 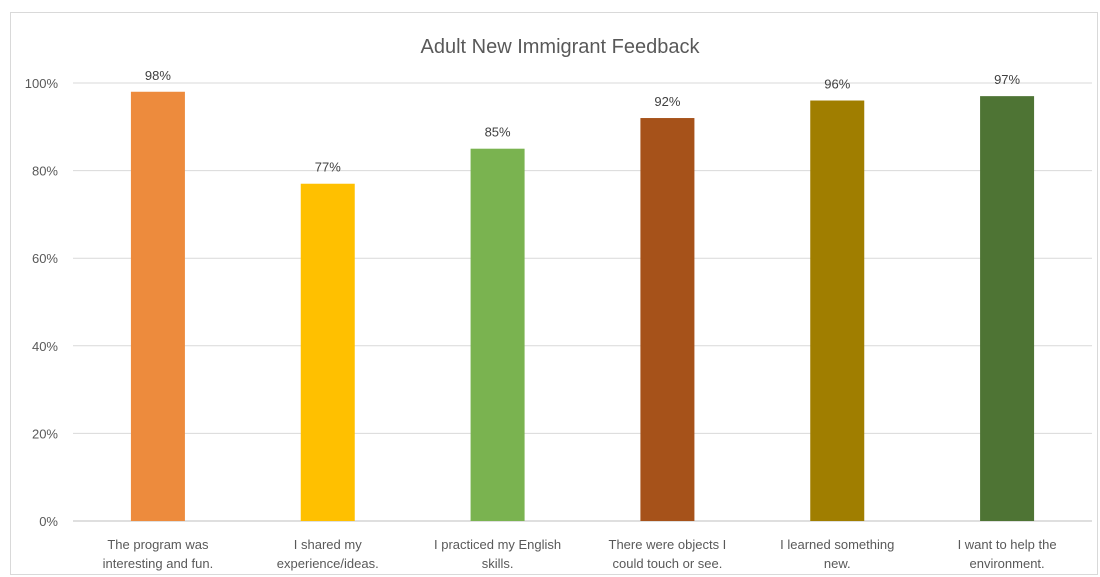 I want to click on category-label: I learned something, so click(x=837, y=544).